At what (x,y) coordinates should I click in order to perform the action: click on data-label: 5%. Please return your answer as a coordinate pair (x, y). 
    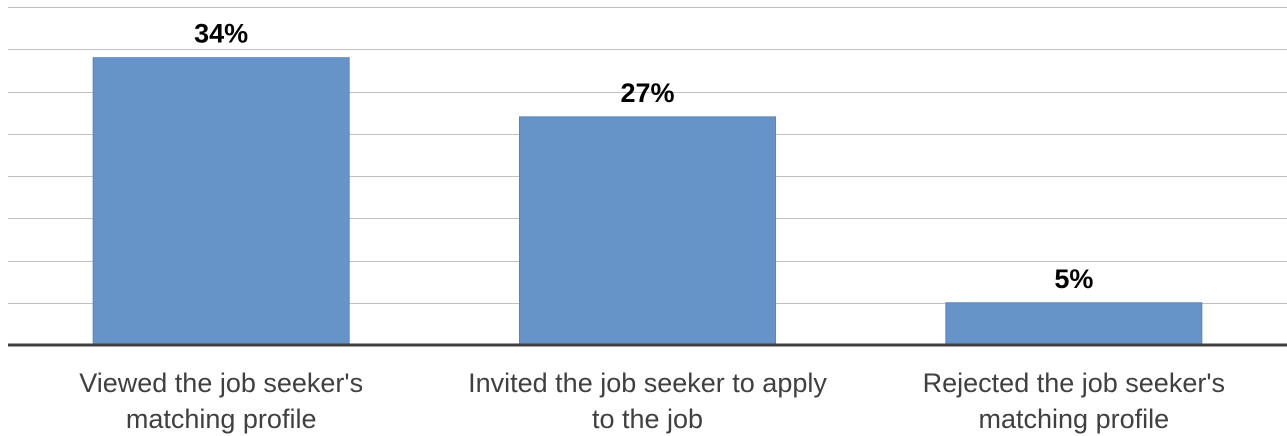
    Looking at the image, I should click on (1073, 279).